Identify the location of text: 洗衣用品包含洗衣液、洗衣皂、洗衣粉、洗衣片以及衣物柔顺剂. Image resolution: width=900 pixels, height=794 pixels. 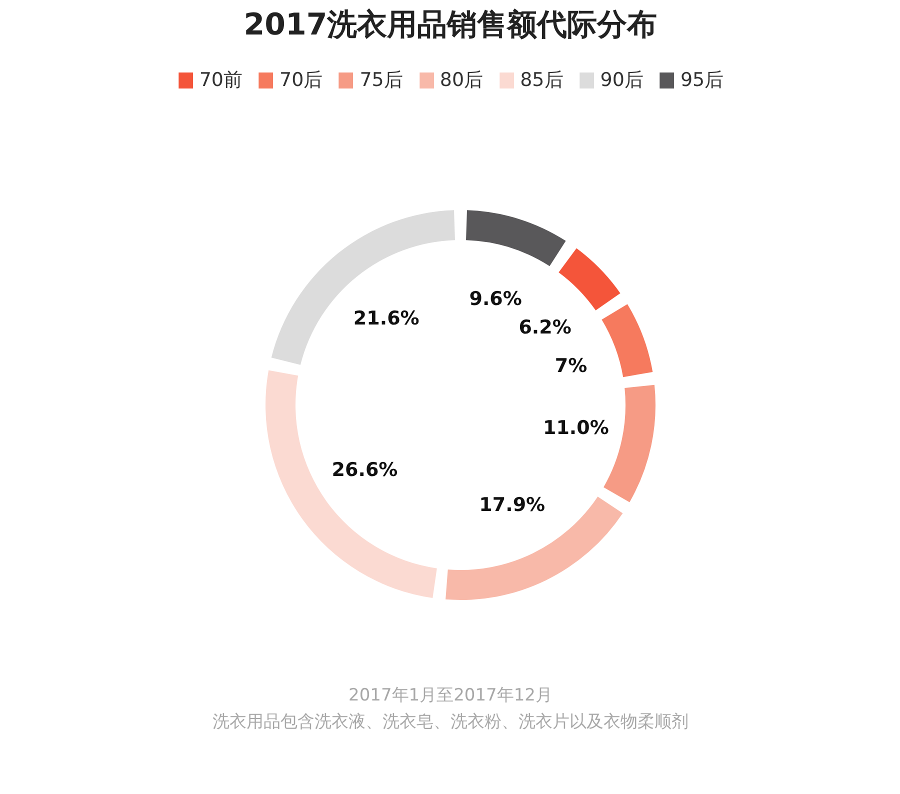
(450, 722).